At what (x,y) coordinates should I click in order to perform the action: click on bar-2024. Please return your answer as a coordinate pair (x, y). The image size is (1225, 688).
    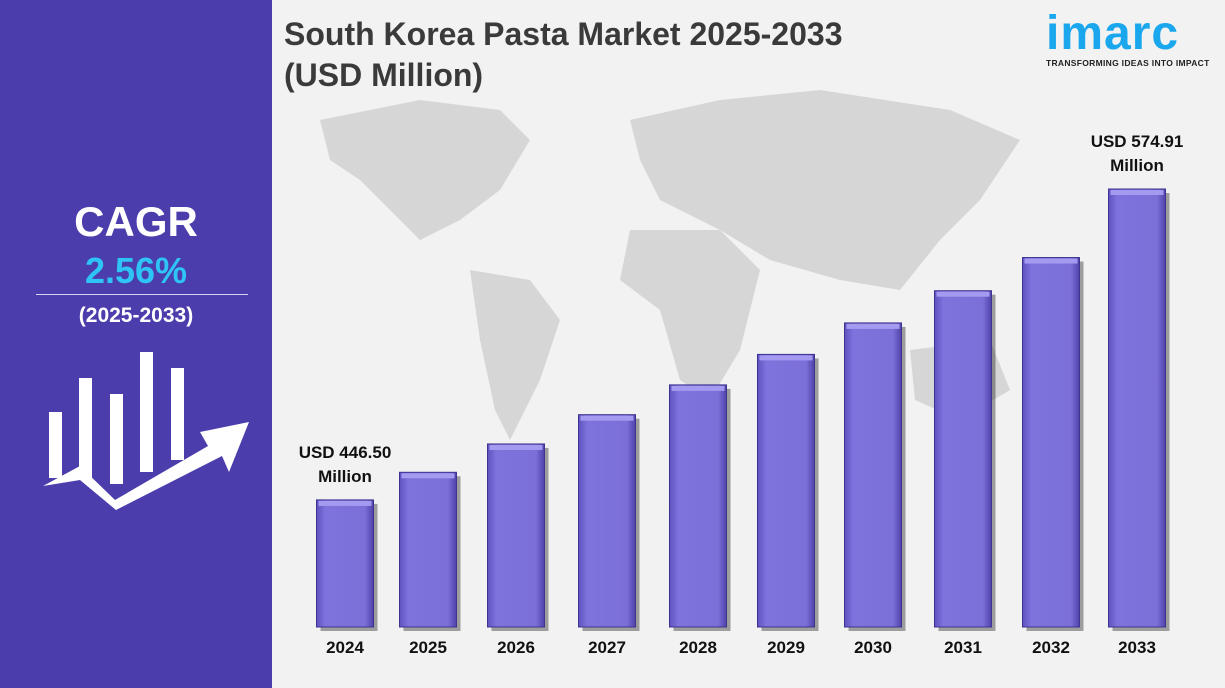
    Looking at the image, I should click on (345, 563).